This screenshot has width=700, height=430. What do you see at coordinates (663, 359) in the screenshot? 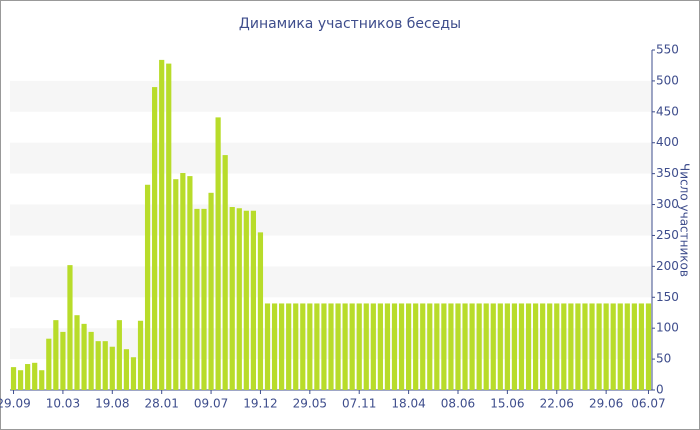
I see `y-tick-label: 50` at bounding box center [663, 359].